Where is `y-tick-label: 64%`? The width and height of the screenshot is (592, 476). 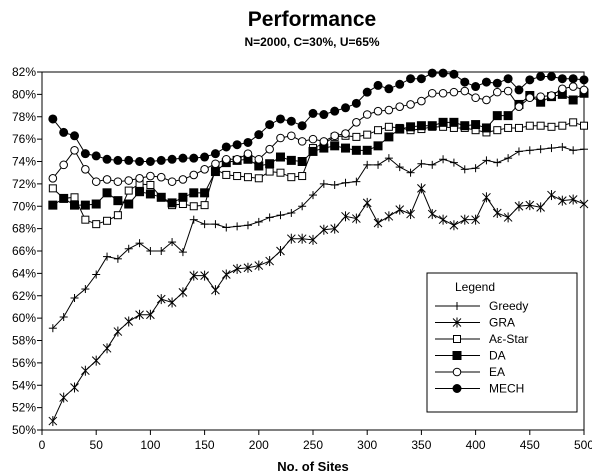
y-tick-label: 64% is located at coordinates (24, 273).